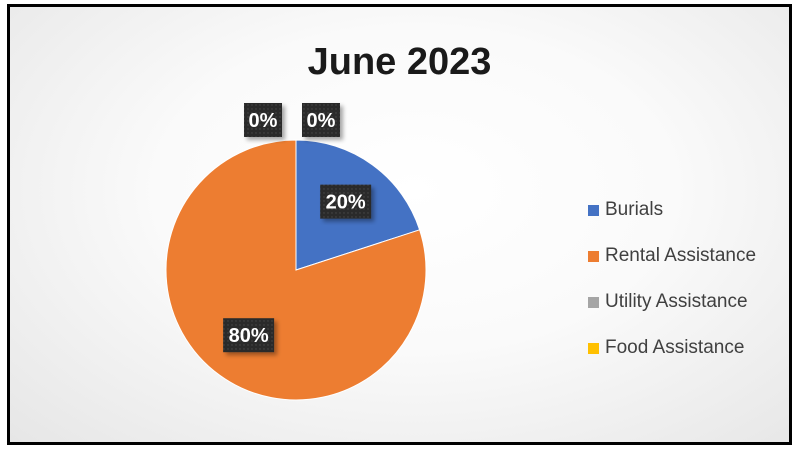  I want to click on legend-item-food-assistance: Food Assistance, so click(691, 348).